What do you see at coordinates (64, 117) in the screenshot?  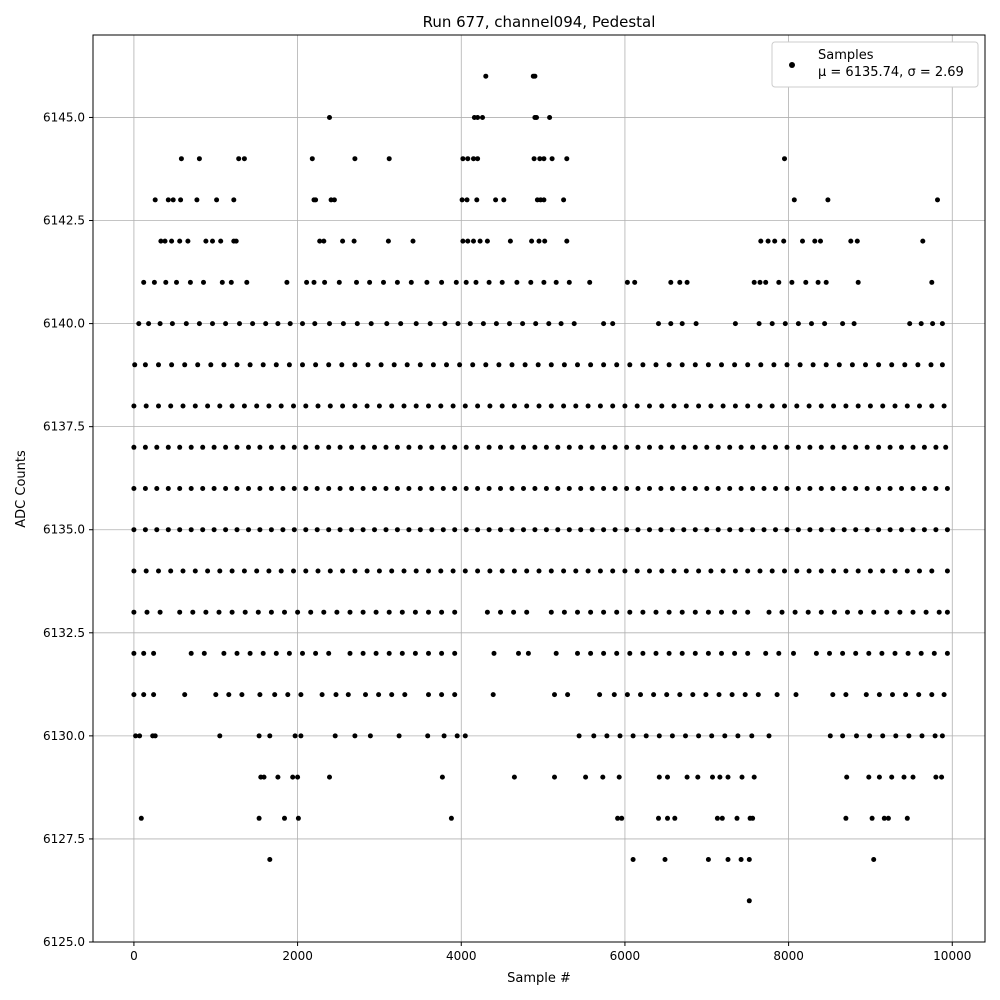 I see `y-tick-label: 6145.0` at bounding box center [64, 117].